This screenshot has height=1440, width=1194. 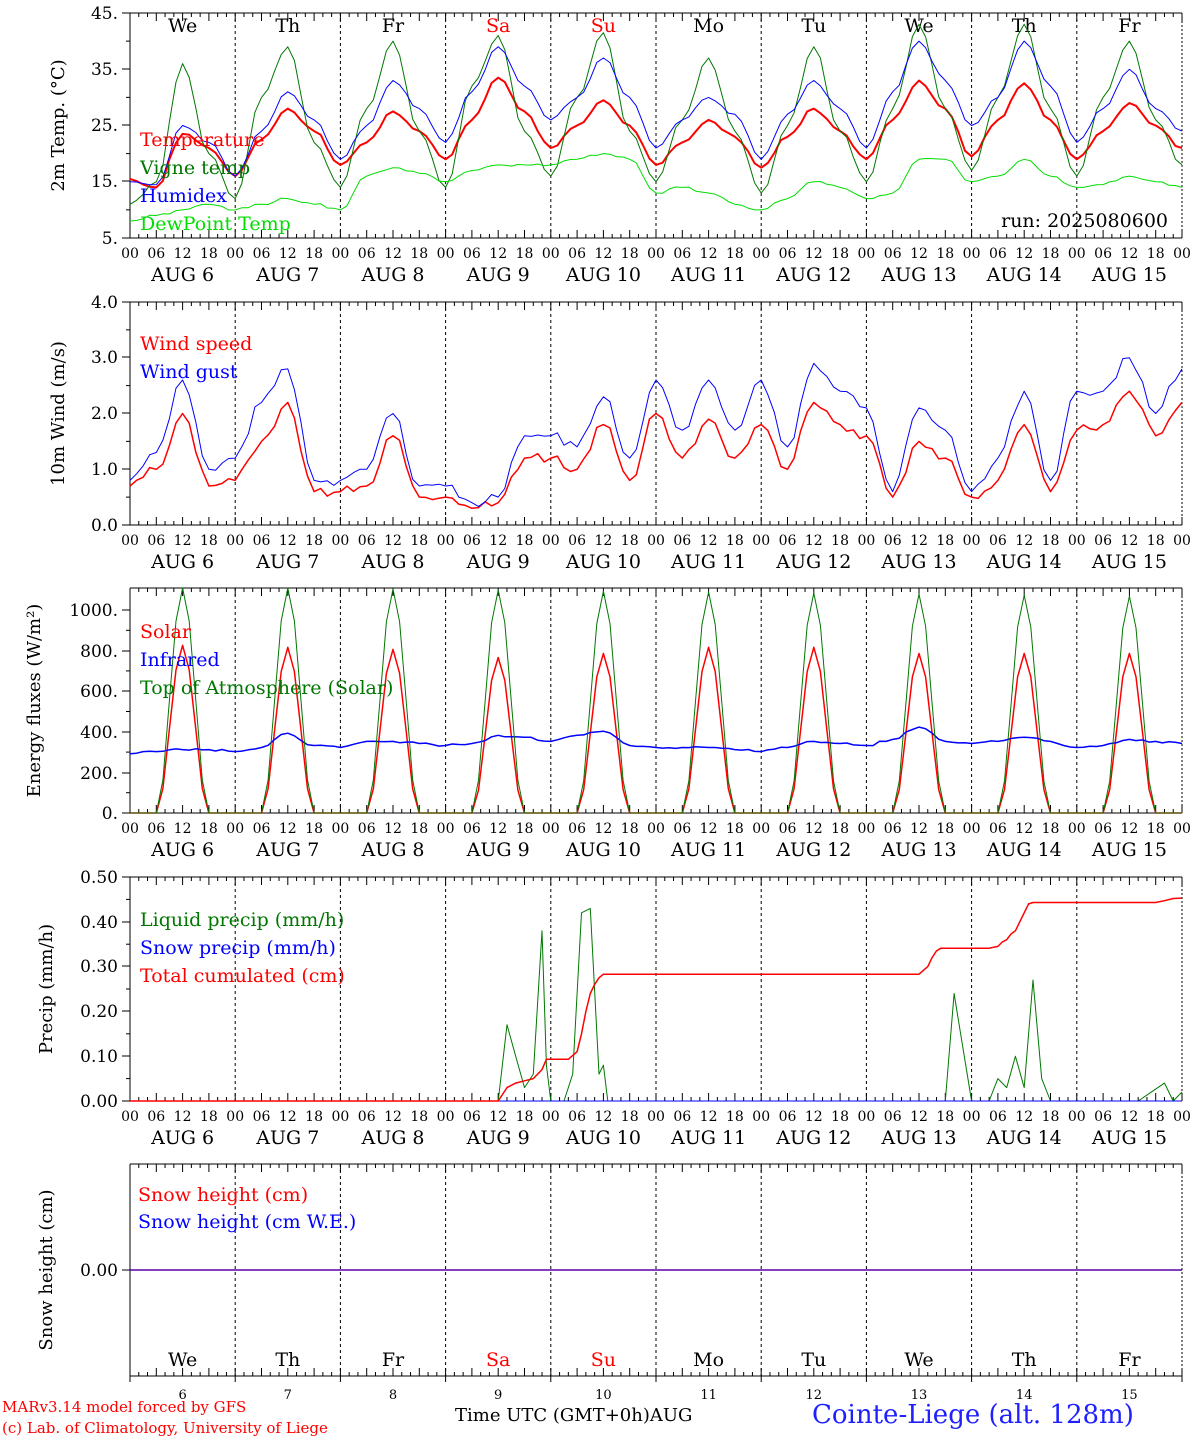 What do you see at coordinates (104, 470) in the screenshot?
I see `y-tick-label: 1.0` at bounding box center [104, 470].